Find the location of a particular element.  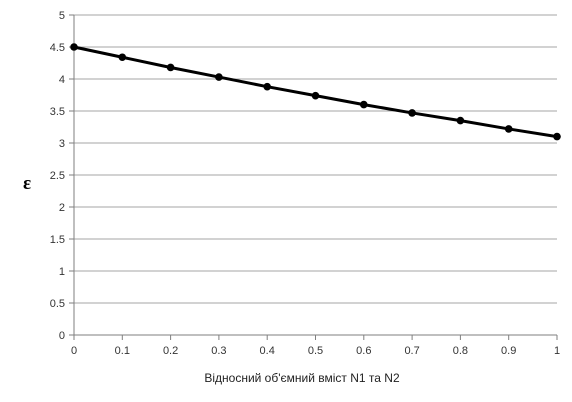

x-tick-label: 0.7 is located at coordinates (411, 351).